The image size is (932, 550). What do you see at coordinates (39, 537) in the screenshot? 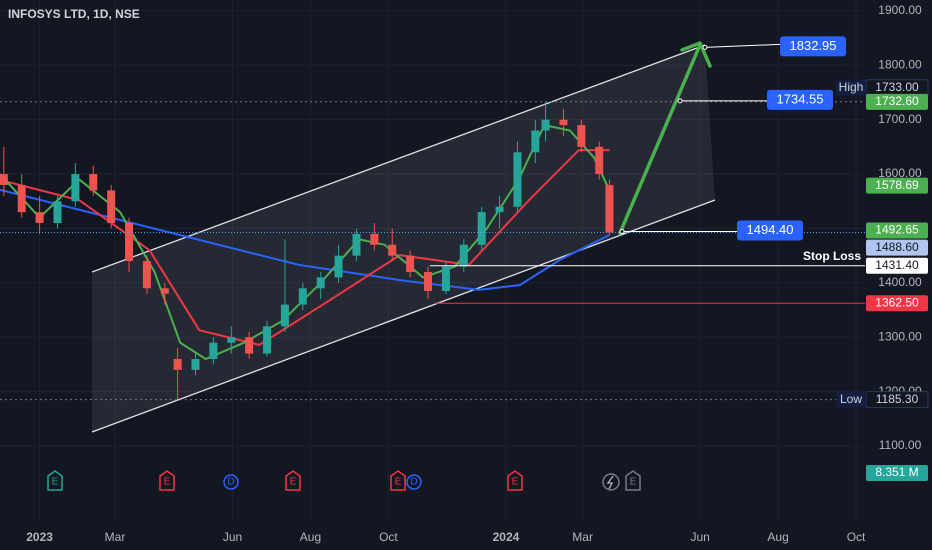
I see `x-tick-label: 2023` at bounding box center [39, 537].